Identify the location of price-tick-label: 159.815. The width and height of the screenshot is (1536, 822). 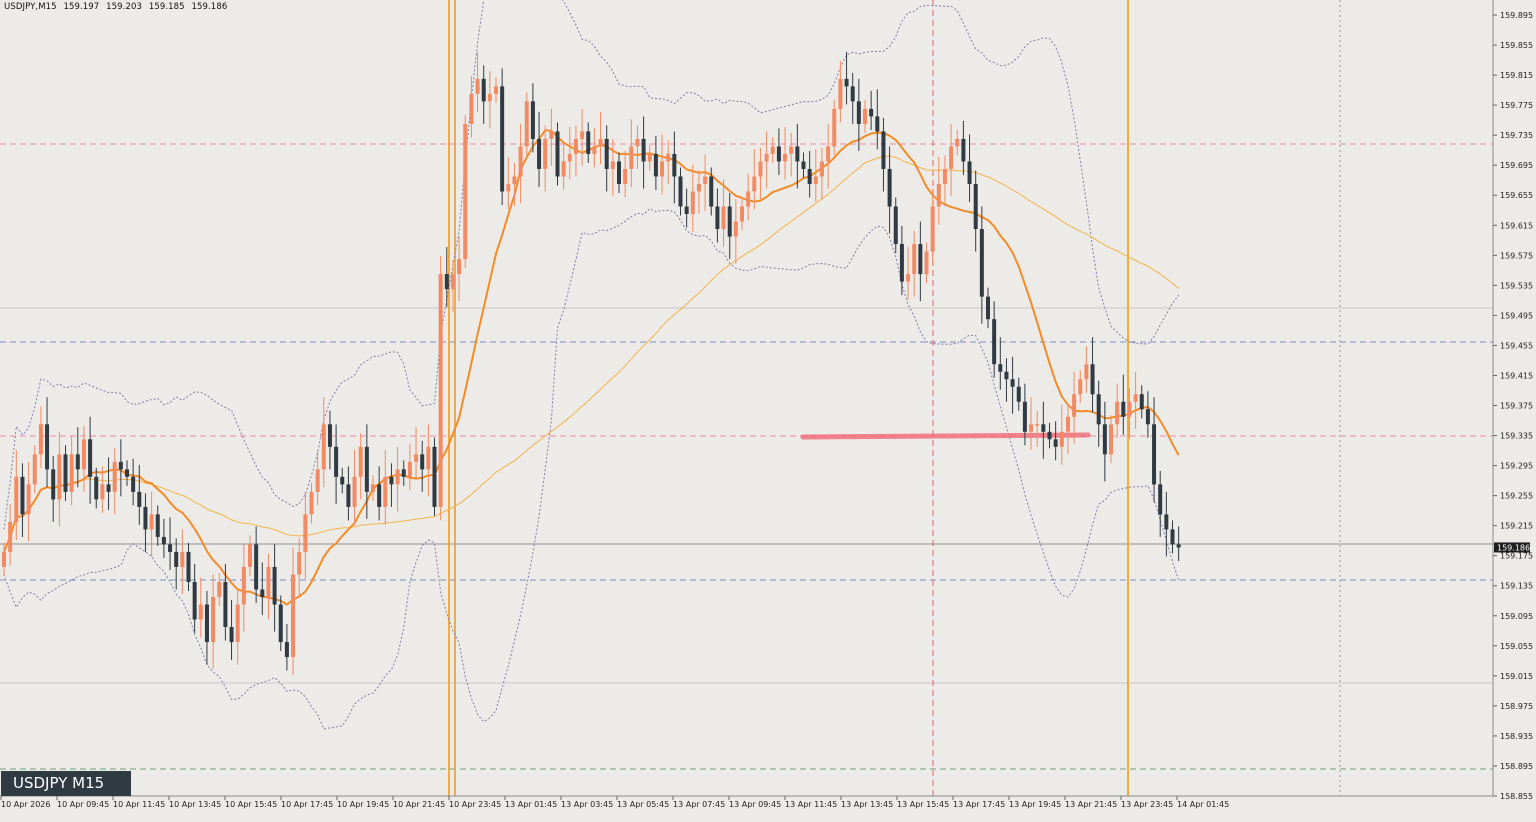
(1516, 75).